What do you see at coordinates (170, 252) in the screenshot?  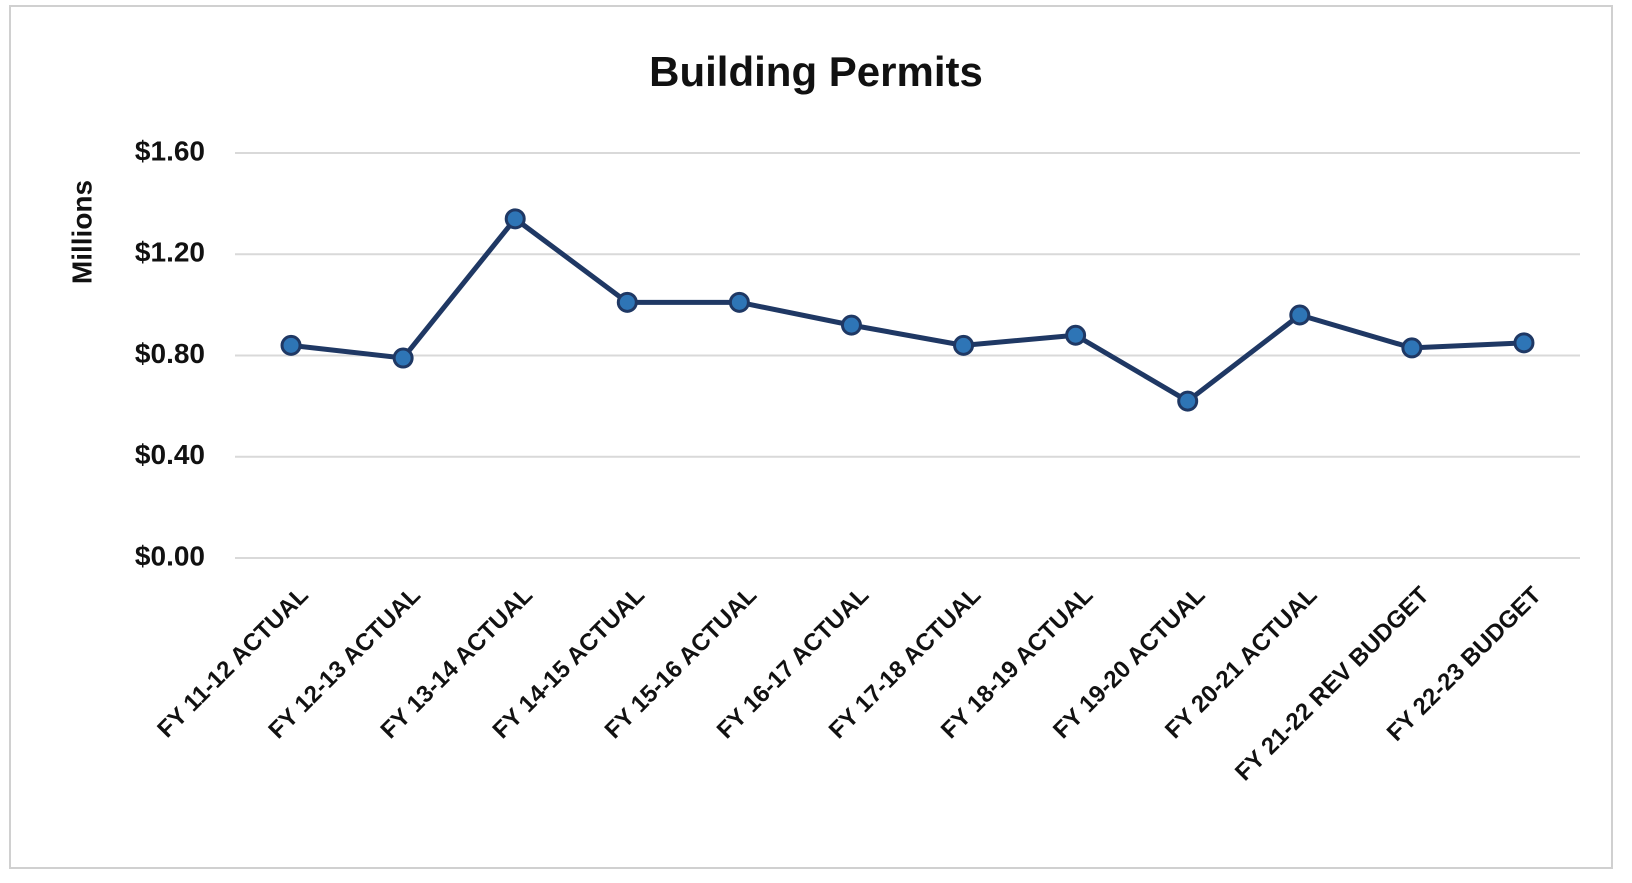 I see `y-tick-label: $1.20` at bounding box center [170, 252].